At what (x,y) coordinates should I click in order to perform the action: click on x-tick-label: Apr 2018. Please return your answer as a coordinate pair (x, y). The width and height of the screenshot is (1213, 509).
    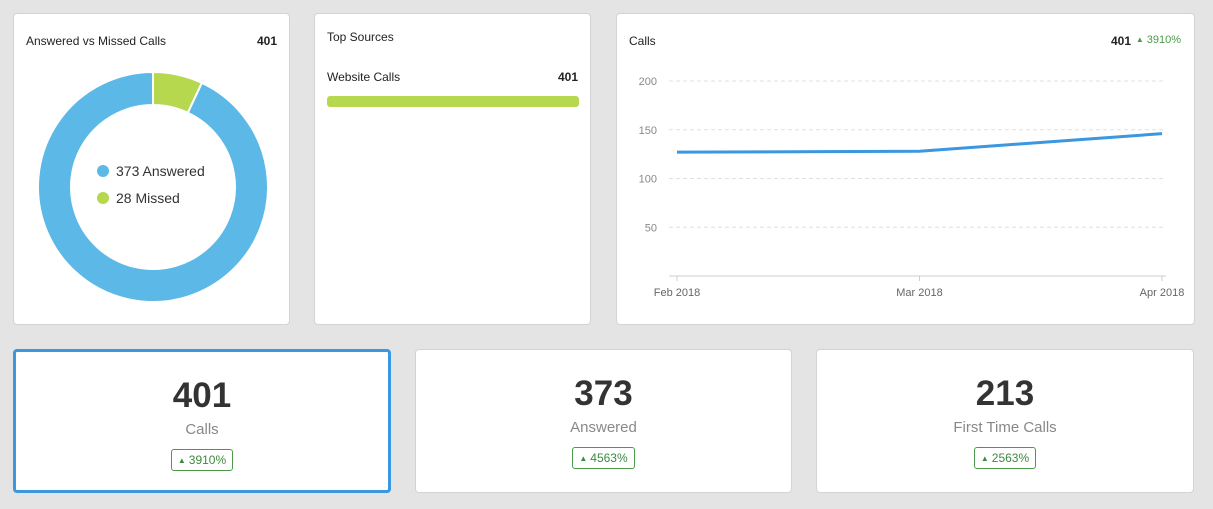
    Looking at the image, I should click on (1162, 293).